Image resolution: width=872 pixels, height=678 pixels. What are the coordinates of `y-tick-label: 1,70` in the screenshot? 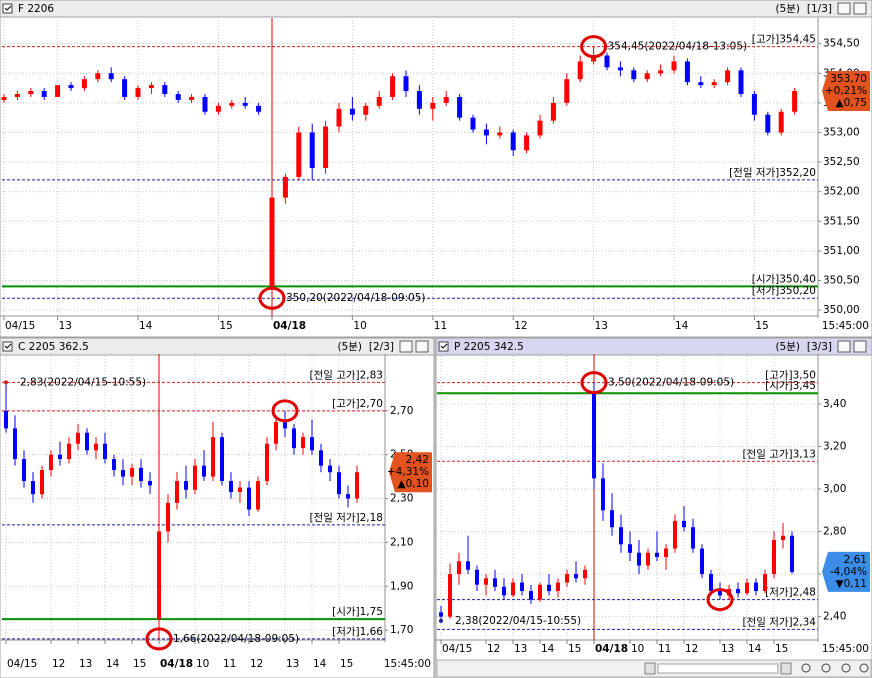 It's located at (401, 630).